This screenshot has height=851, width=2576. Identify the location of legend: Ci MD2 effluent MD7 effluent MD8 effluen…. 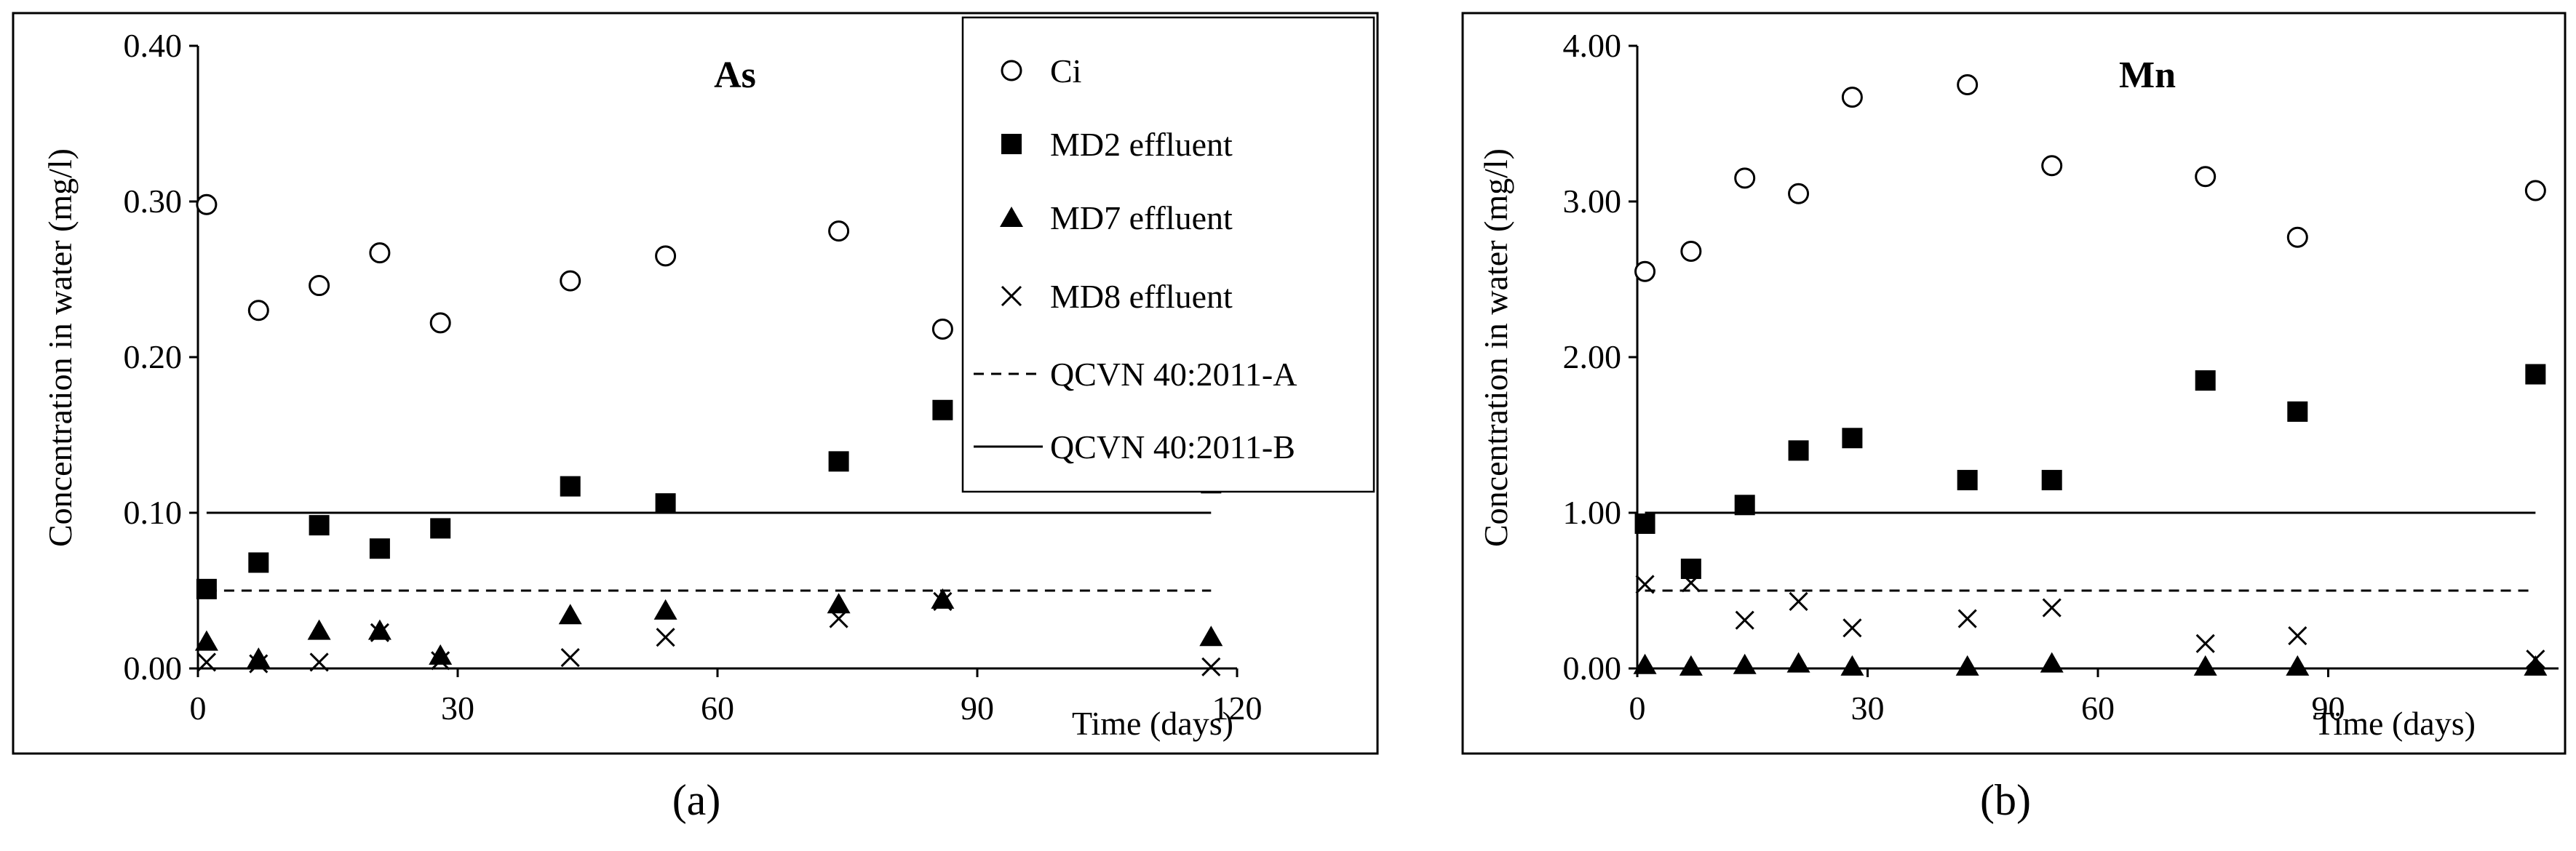
(1168, 254).